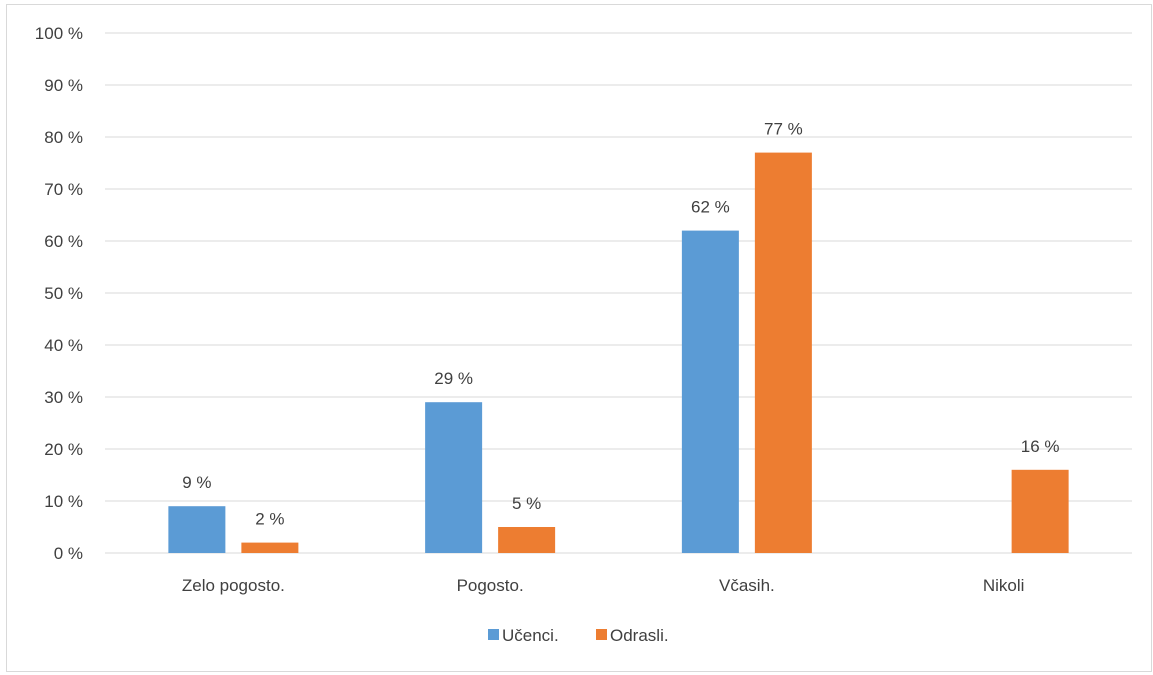  Describe the element at coordinates (1004, 585) in the screenshot. I see `category-label: Nikoli` at that location.